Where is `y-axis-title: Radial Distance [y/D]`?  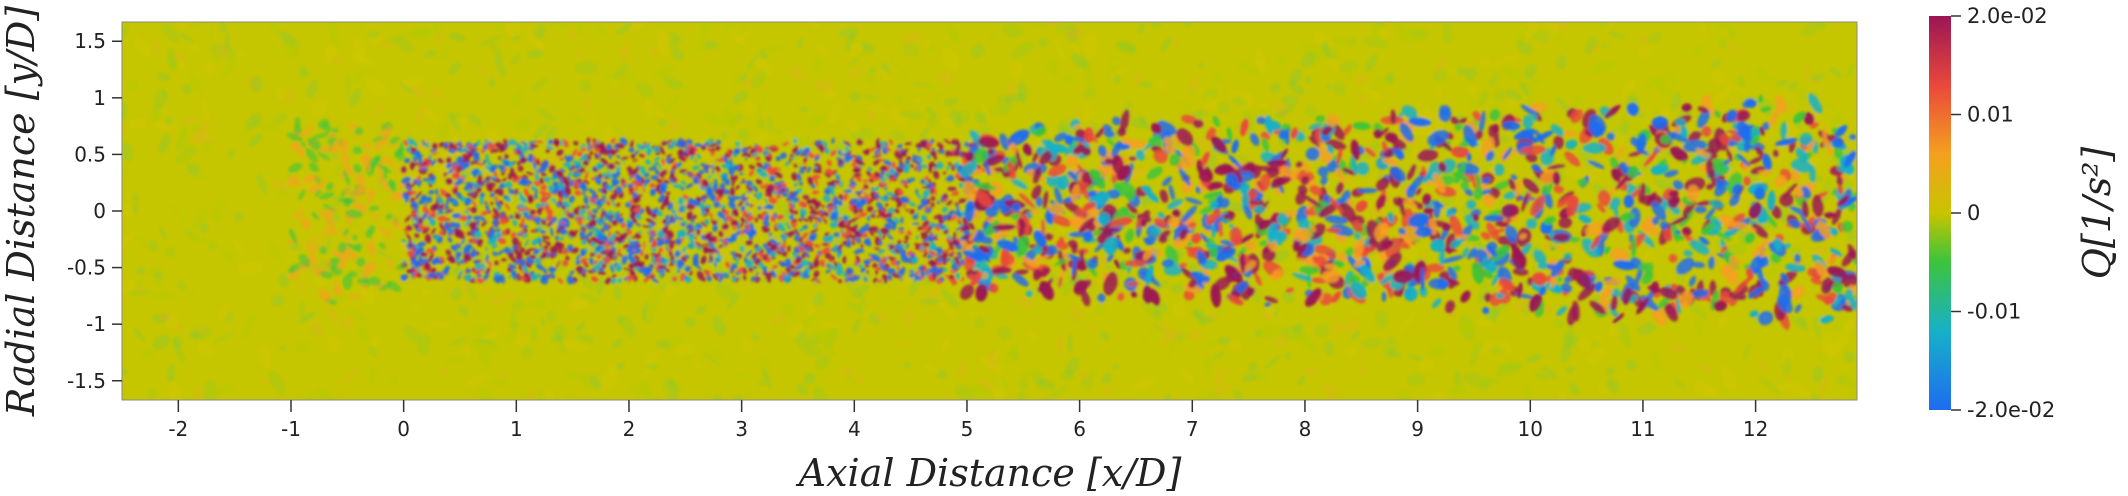
y-axis-title: Radial Distance [y/D] is located at coordinates (21, 211).